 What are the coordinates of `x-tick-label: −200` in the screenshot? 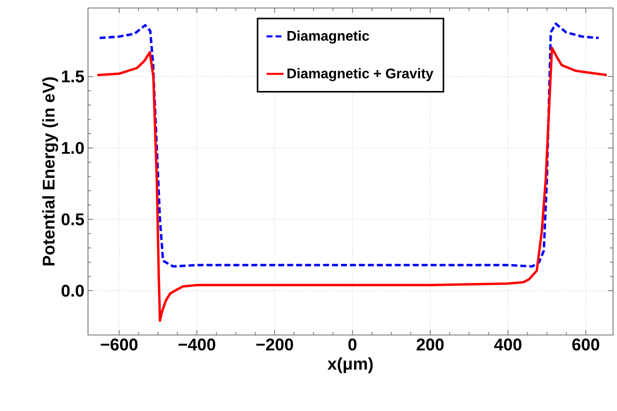 It's located at (275, 344).